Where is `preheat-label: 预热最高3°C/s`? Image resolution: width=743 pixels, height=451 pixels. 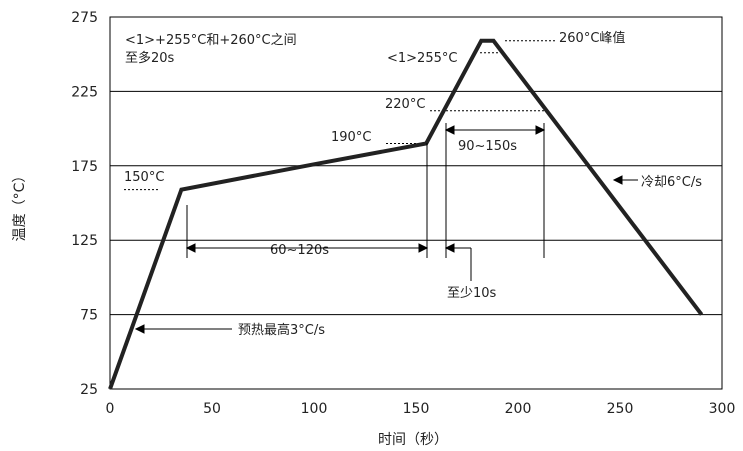 preheat-label: 预热最高3°C/s is located at coordinates (281, 330).